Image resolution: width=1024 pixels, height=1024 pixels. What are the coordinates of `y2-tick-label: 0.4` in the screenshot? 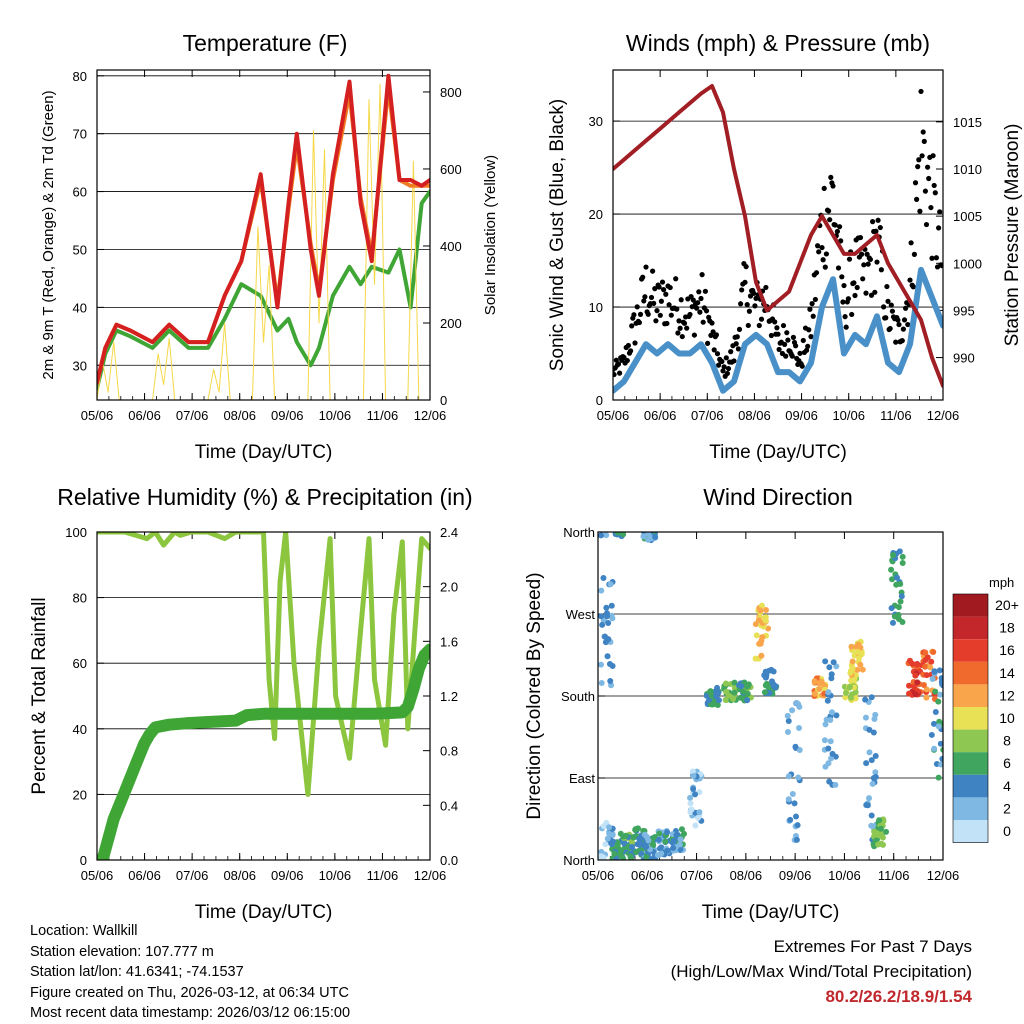 It's located at (449, 805).